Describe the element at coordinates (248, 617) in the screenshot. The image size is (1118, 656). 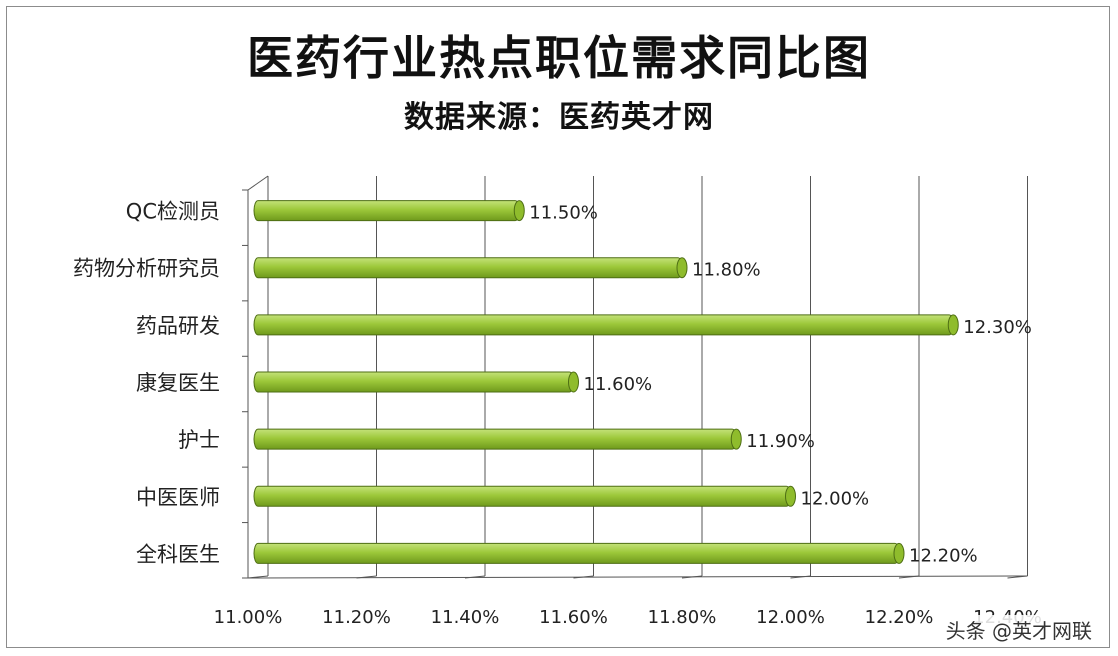
I see `x-tick-label: 11.00%` at that location.